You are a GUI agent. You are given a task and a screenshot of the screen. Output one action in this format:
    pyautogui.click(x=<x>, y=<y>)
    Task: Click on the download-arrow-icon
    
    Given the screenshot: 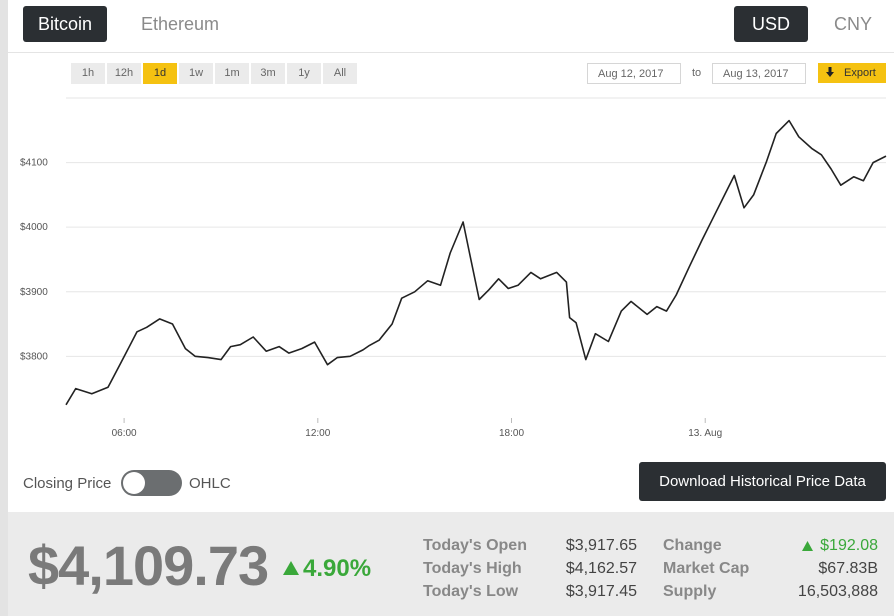 What is the action you would take?
    pyautogui.click(x=830, y=72)
    